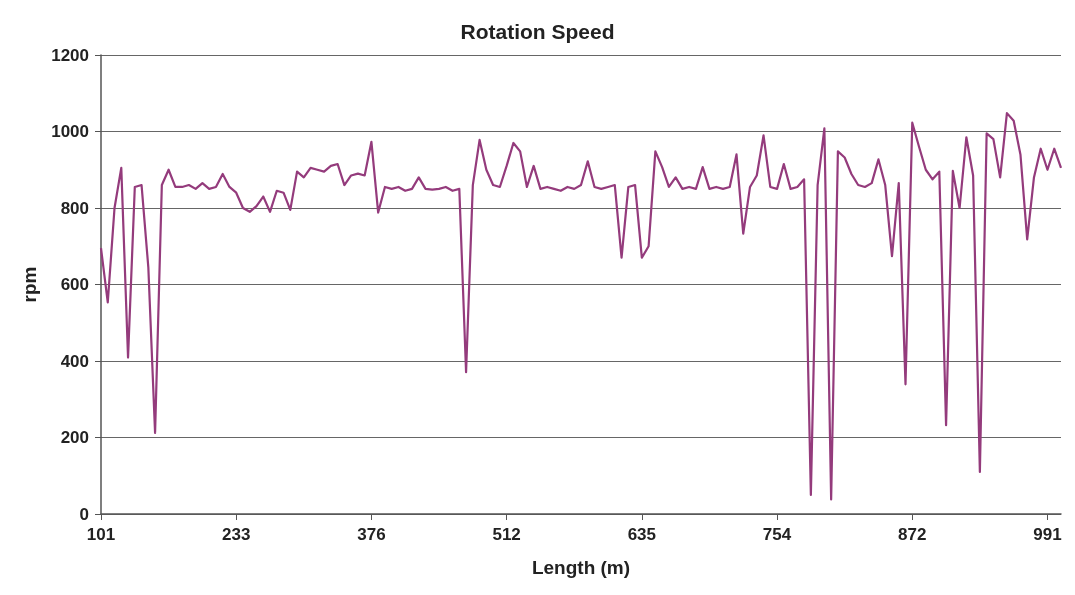  Describe the element at coordinates (236, 534) in the screenshot. I see `x-tick-label: 233` at that location.